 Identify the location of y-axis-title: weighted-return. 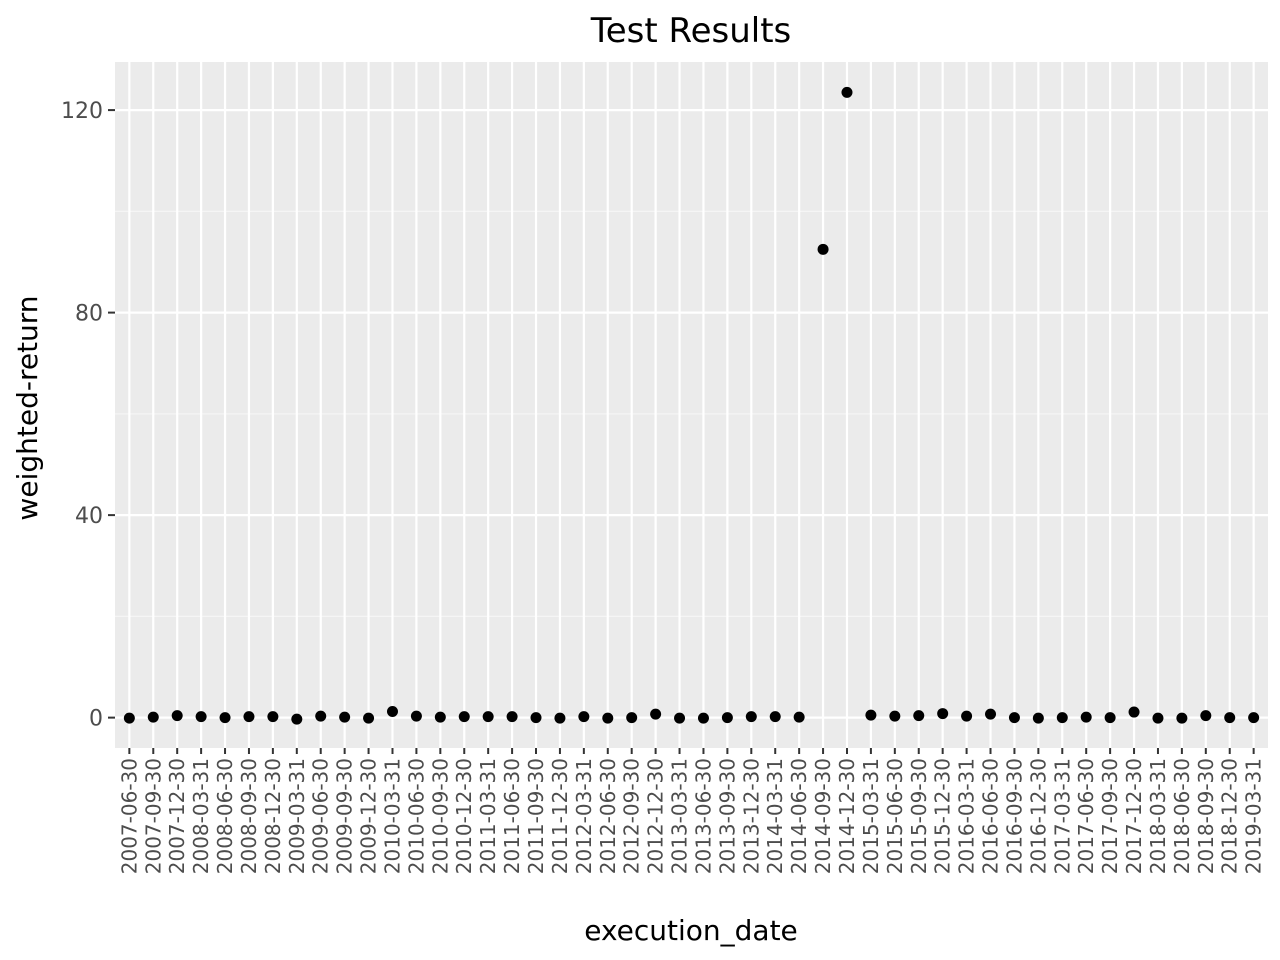
(27, 407).